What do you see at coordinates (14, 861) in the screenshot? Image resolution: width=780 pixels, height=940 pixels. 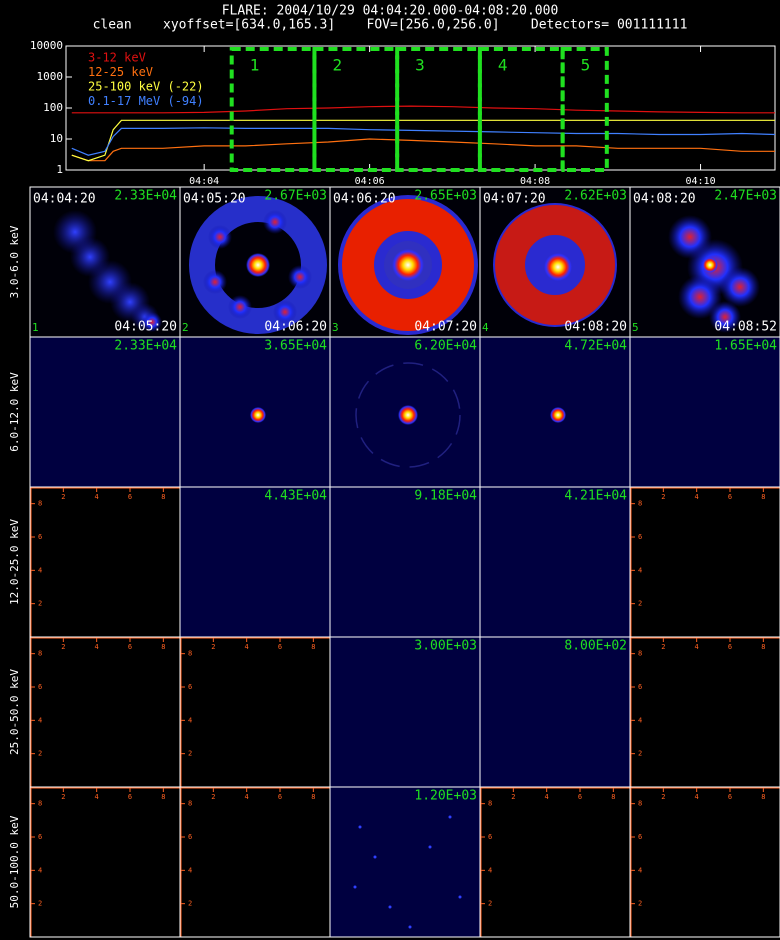 I see `row-label: 50.0-100.0 keV` at bounding box center [14, 861].